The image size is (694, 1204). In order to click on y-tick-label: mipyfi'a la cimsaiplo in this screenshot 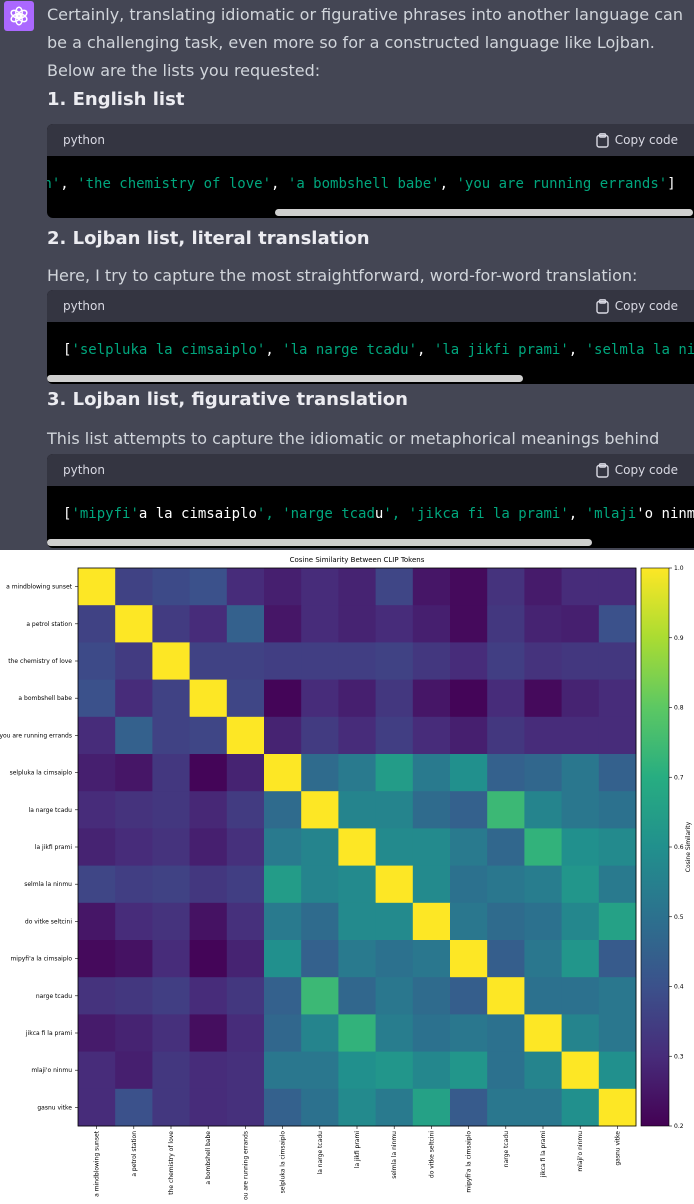, I will do `click(41, 959)`.